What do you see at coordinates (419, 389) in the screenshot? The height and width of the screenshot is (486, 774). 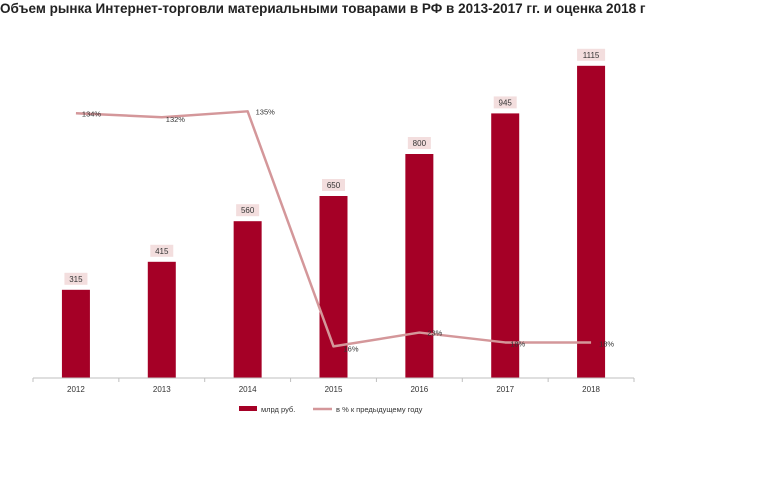 I see `x-tick-label-2016: 2016` at bounding box center [419, 389].